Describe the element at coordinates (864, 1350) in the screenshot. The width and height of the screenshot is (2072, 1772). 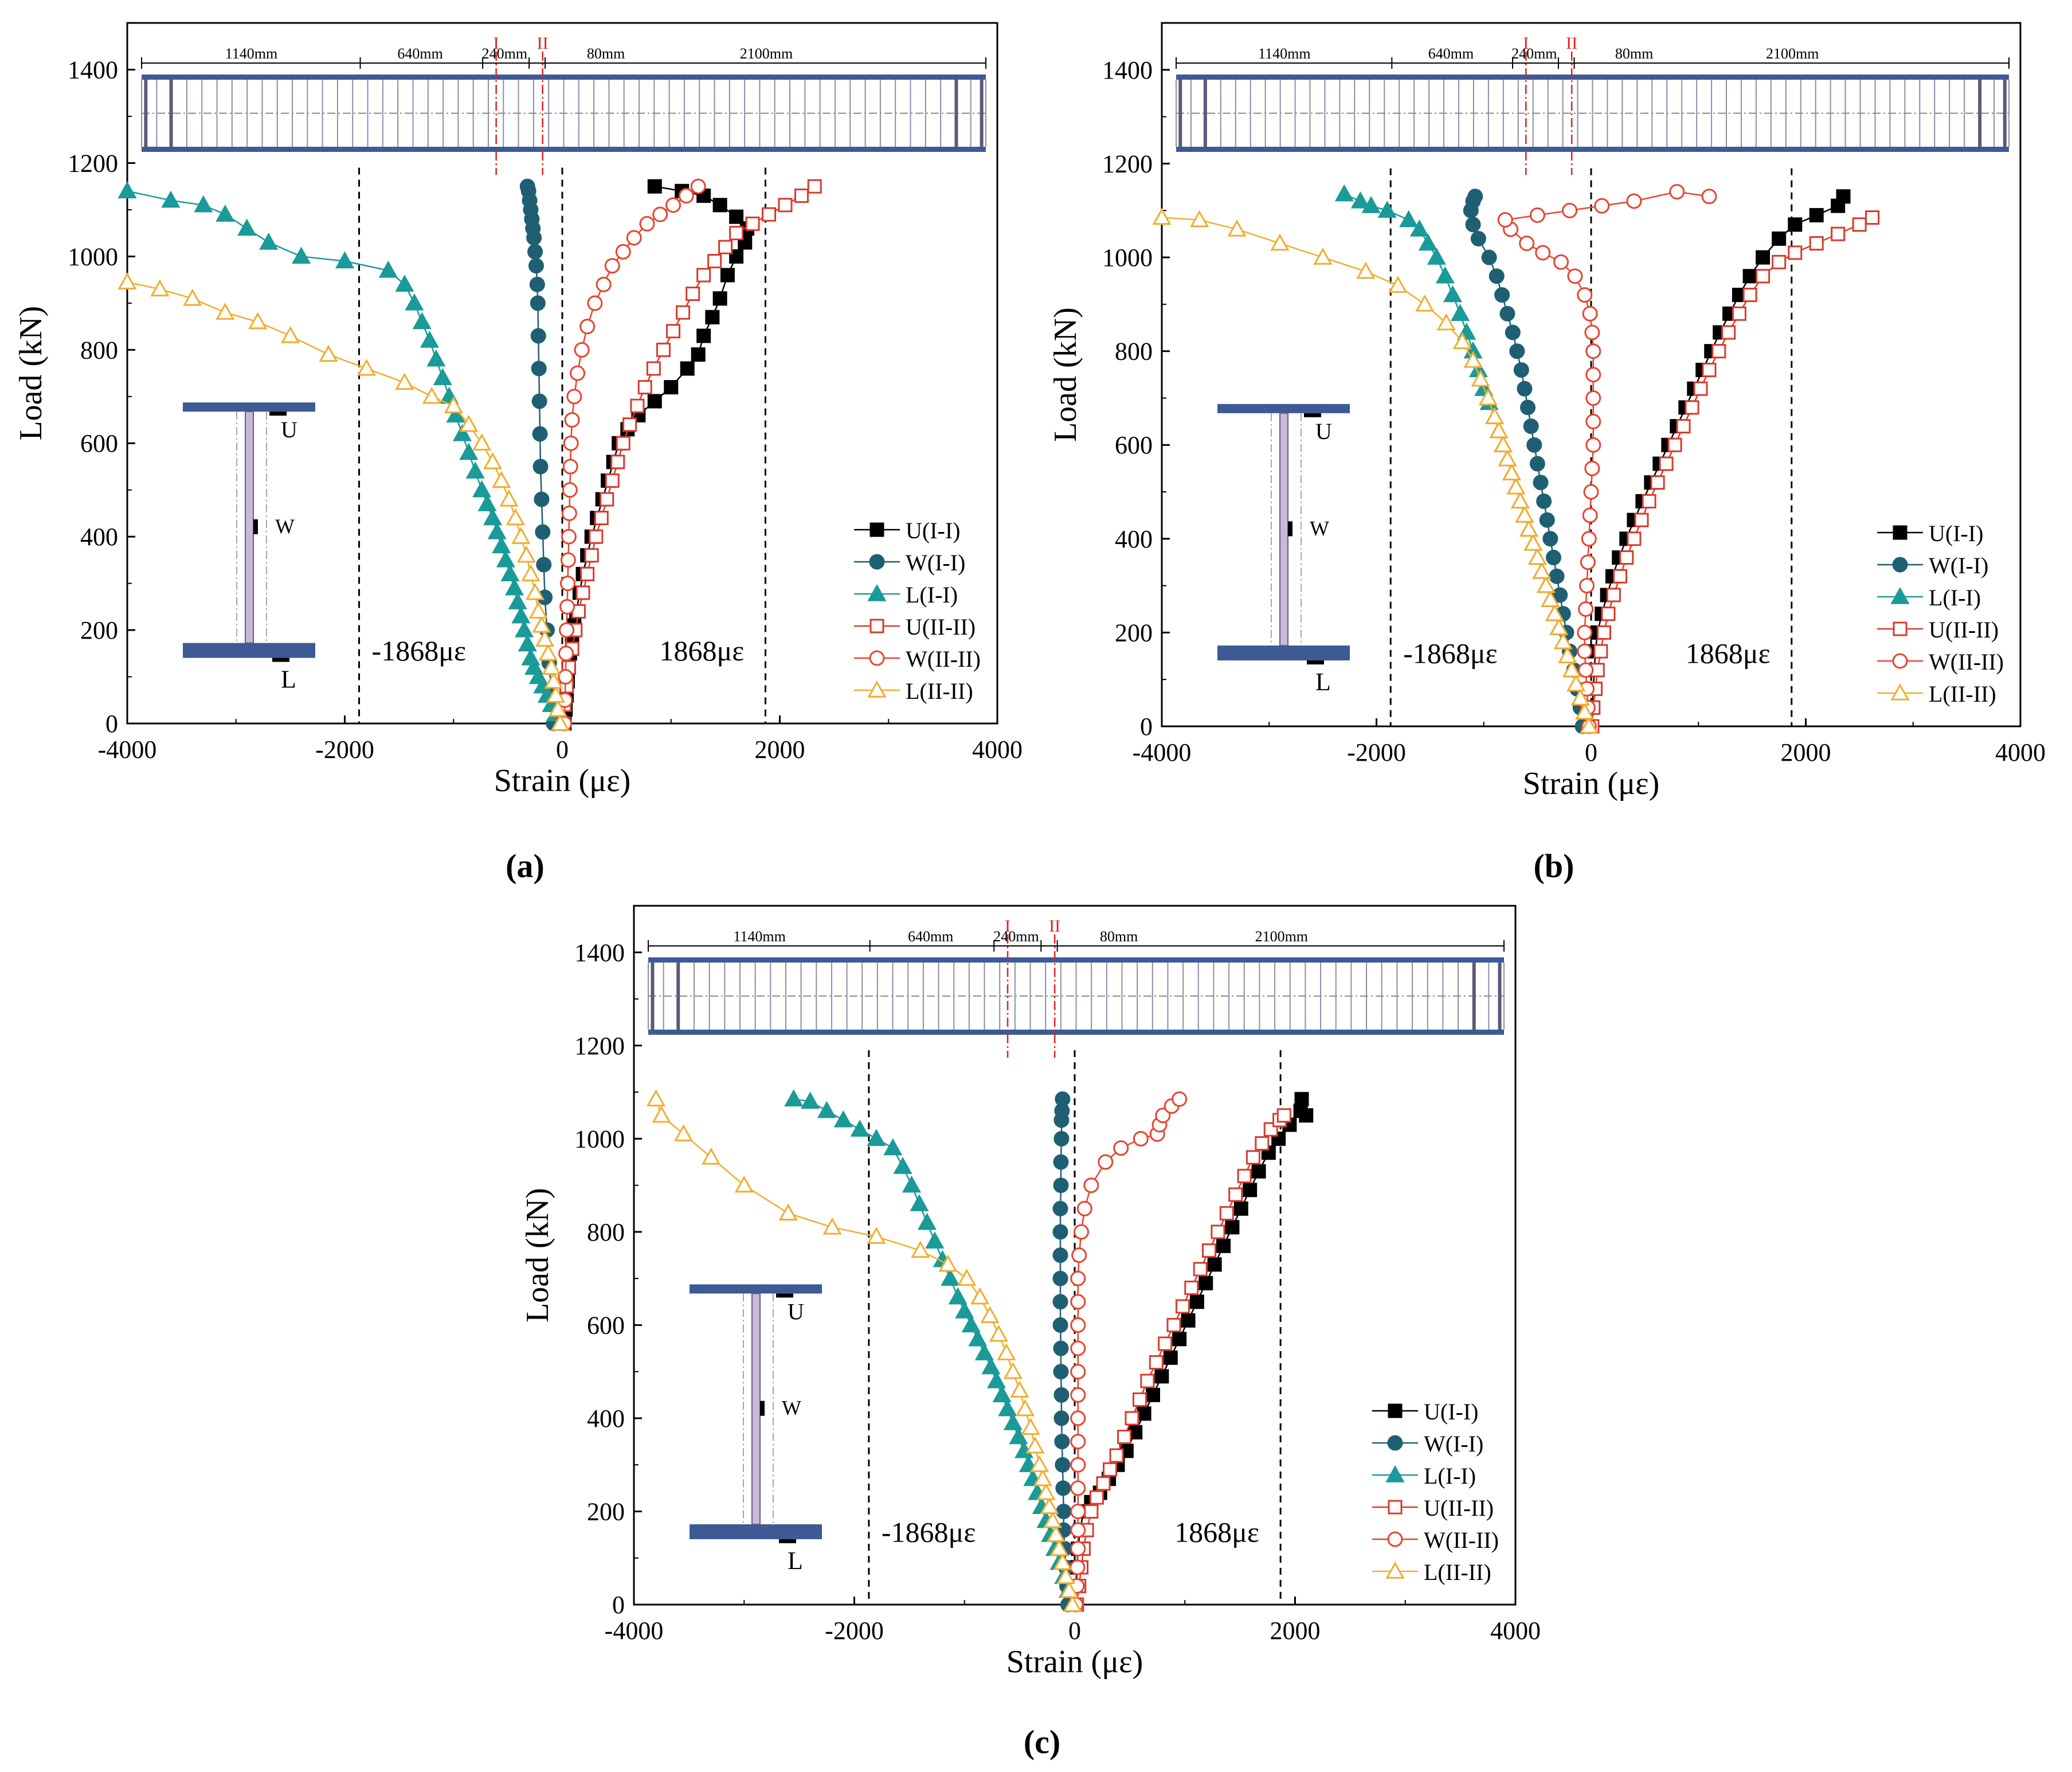
I see `series-L(II-II)` at that location.